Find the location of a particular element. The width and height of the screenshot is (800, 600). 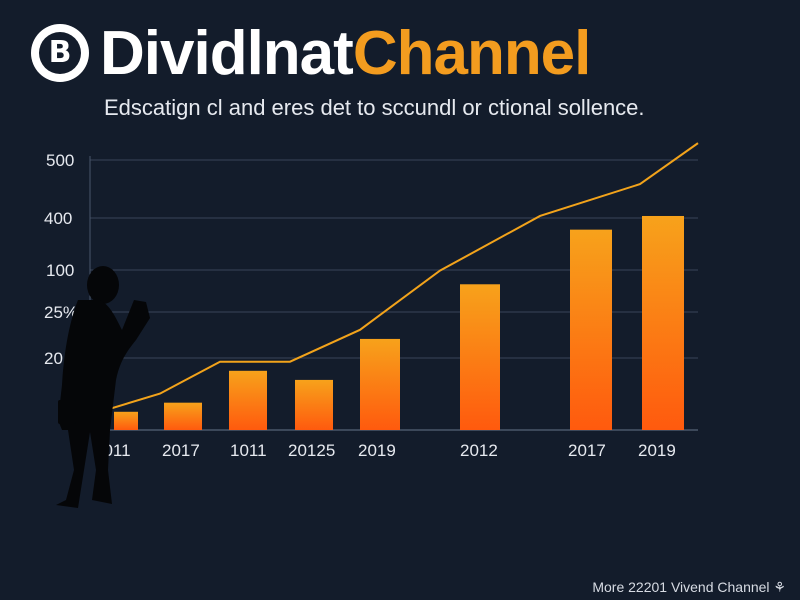

x-tick-label: 20125 is located at coordinates (311, 450).